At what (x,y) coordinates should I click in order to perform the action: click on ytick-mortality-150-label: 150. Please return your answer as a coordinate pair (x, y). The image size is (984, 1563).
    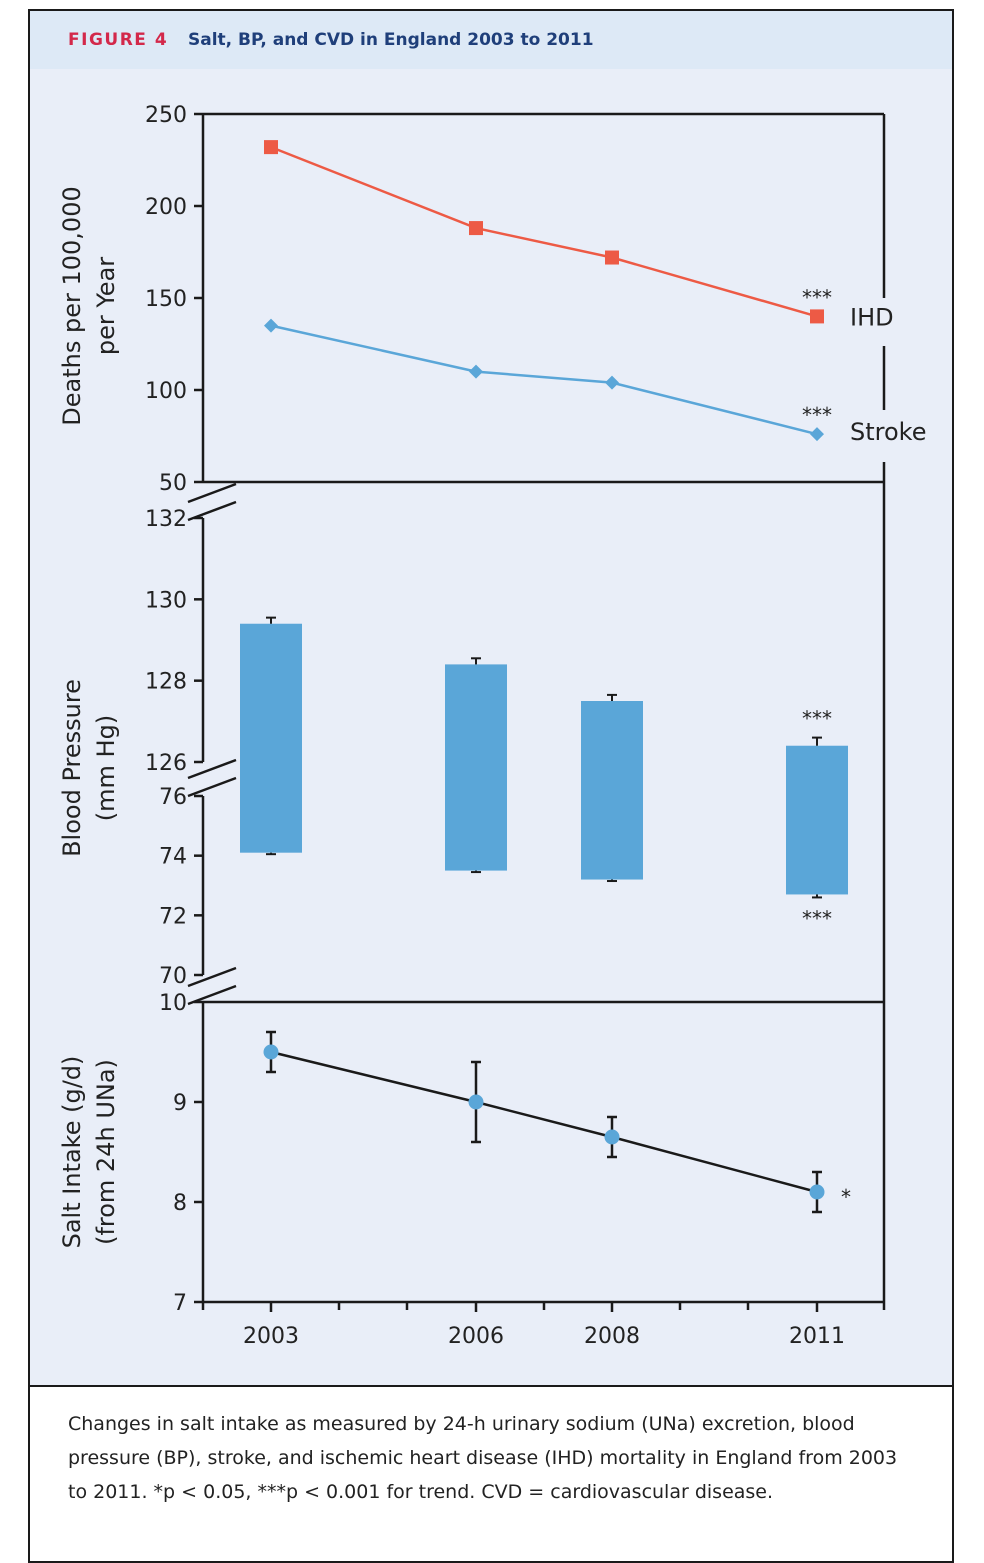
    Looking at the image, I should click on (166, 299).